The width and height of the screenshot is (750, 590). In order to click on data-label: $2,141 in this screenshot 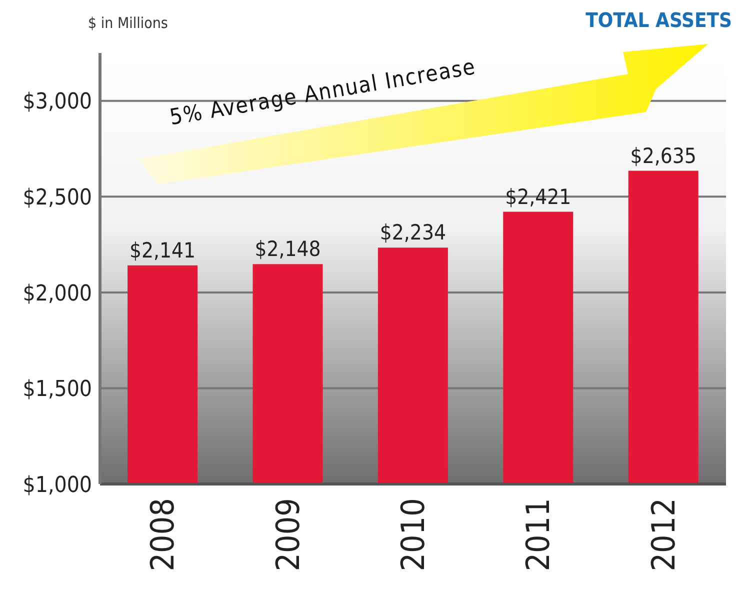, I will do `click(162, 250)`.